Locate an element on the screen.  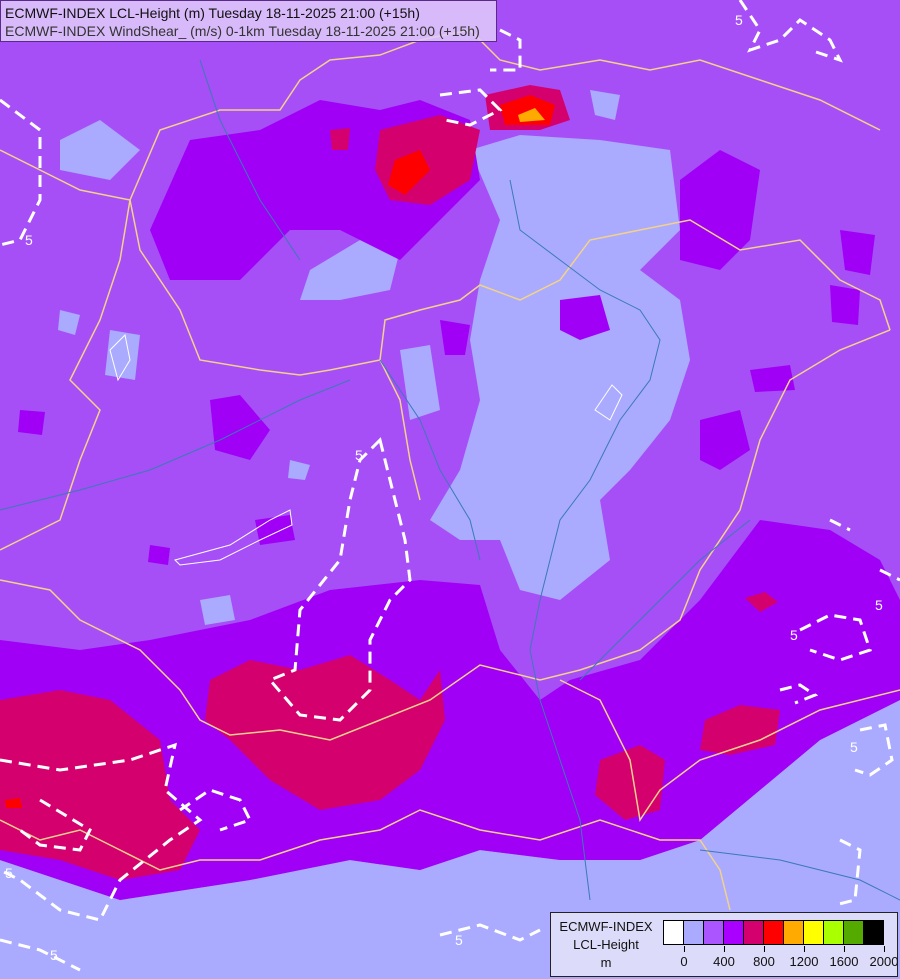
legend-tick-label: 400 is located at coordinates (724, 961).